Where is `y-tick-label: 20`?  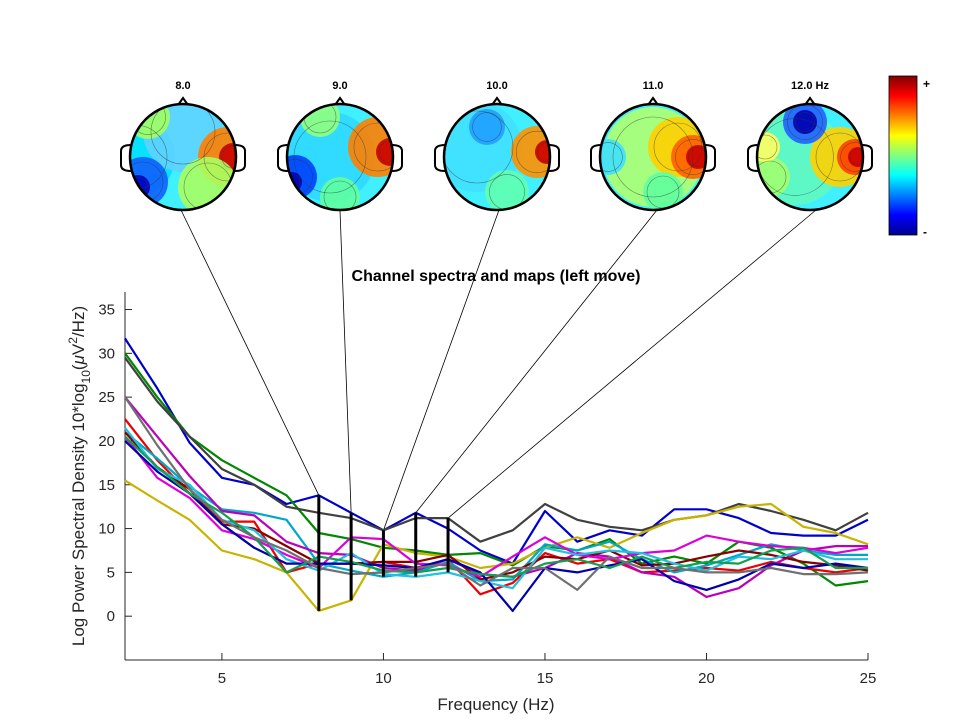
y-tick-label: 20 is located at coordinates (106, 441).